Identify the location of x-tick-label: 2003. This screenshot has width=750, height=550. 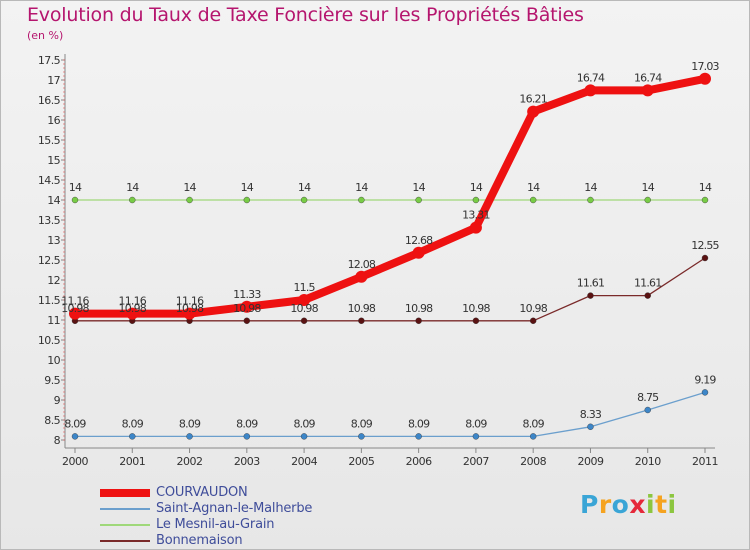
(247, 461).